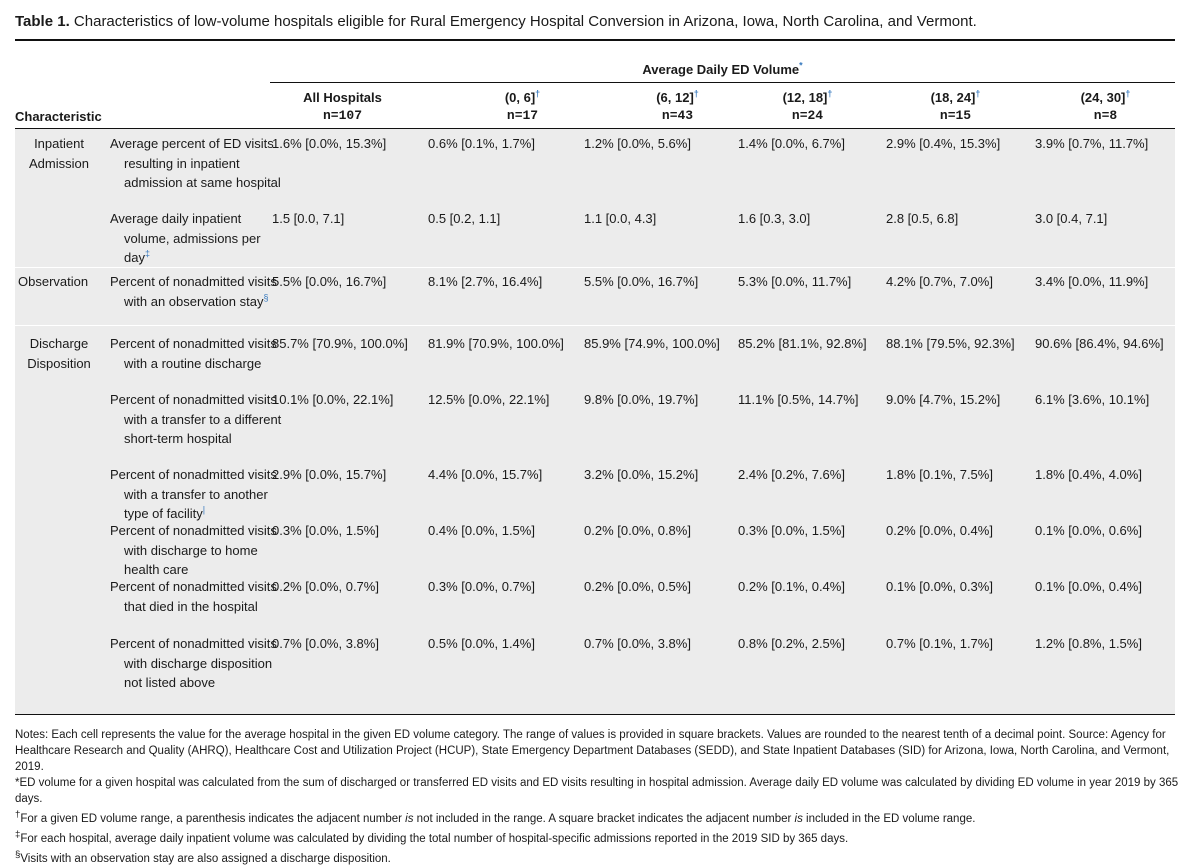 The height and width of the screenshot is (866, 1200). What do you see at coordinates (1103, 97) in the screenshot?
I see `col-header-label: (24, 30]` at bounding box center [1103, 97].